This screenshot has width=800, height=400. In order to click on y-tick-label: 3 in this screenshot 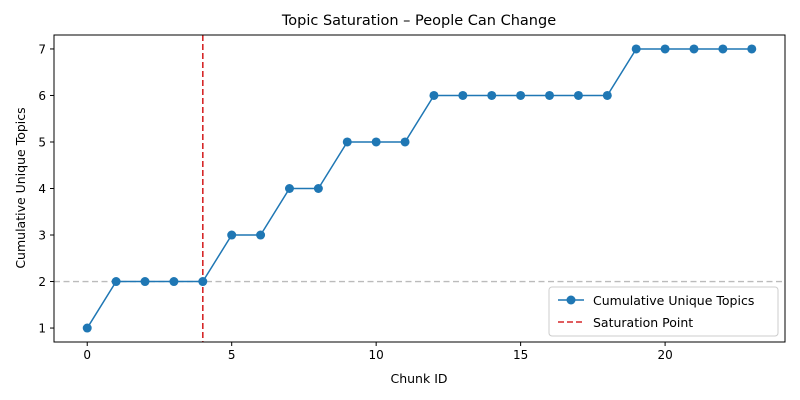, I will do `click(42, 236)`.